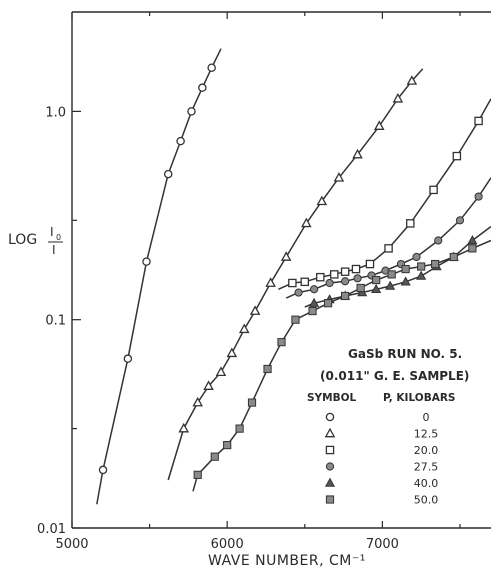 This screenshot has height=574, width=491. Describe the element at coordinates (54, 250) in the screenshot. I see `y-axis-label-denominator: I` at that location.